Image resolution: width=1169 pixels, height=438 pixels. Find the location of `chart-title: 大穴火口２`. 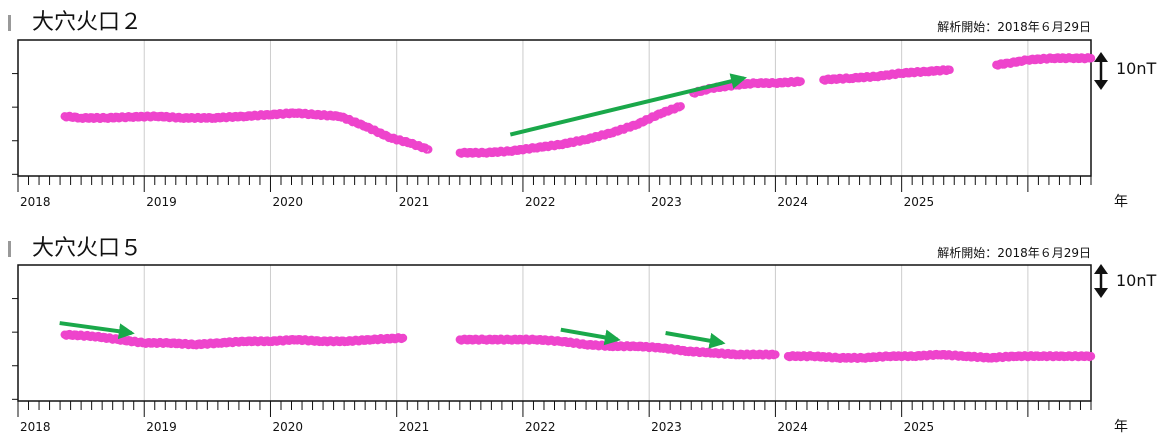

chart-title: 大穴火口２ is located at coordinates (87, 22).